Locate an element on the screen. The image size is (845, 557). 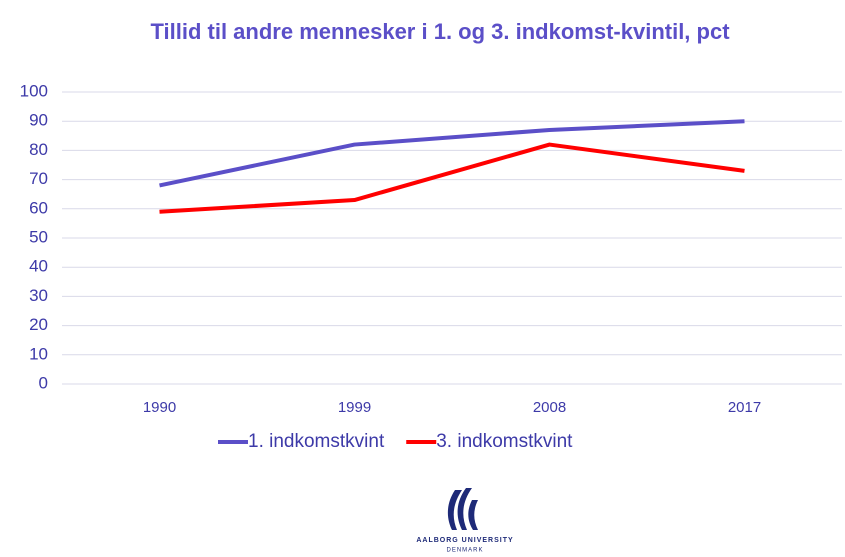
y-tick-label: 40 is located at coordinates (38, 266).